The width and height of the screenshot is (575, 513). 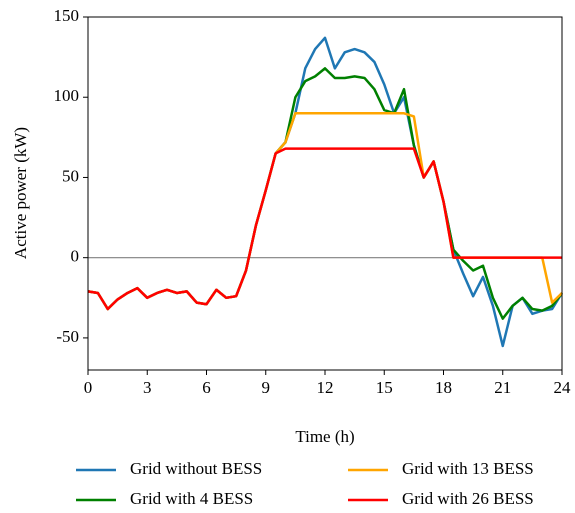 What do you see at coordinates (443, 387) in the screenshot?
I see `x-tick-label: 18` at bounding box center [443, 387].